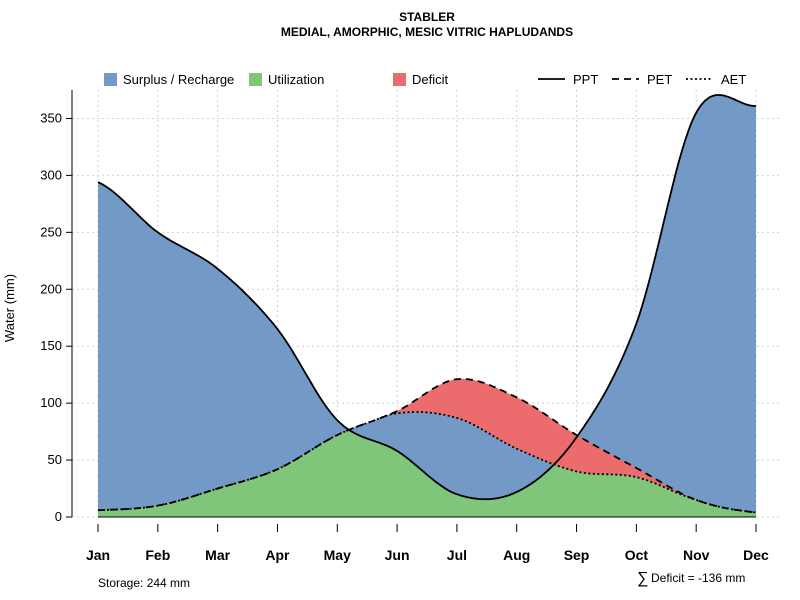 This screenshot has width=800, height=600. Describe the element at coordinates (659, 79) in the screenshot. I see `legend-line-label-pet: PET` at that location.